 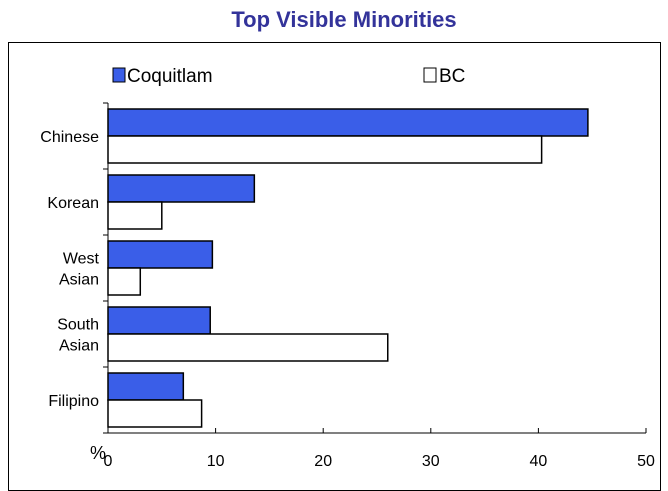 What do you see at coordinates (73, 203) in the screenshot?
I see `category-label-korean: Korean` at bounding box center [73, 203].